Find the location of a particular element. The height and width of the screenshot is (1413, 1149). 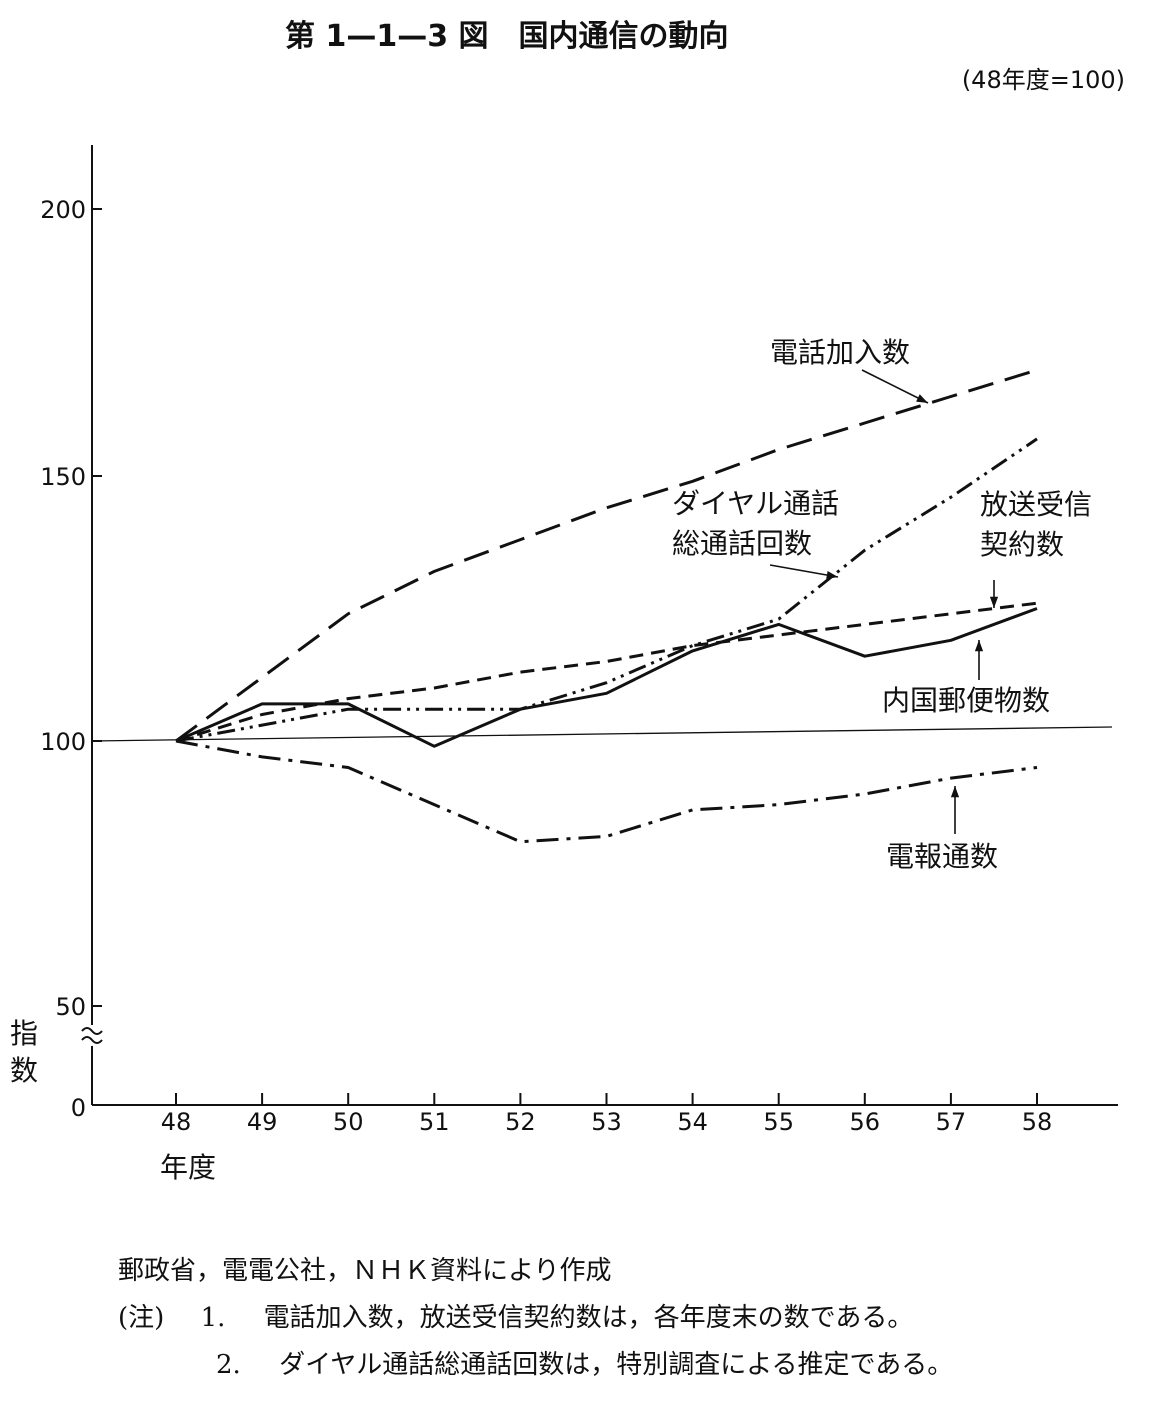

note-1-text: 電話加入数，放送受信契約数は，各年度末の数である。 is located at coordinates (588, 1318).